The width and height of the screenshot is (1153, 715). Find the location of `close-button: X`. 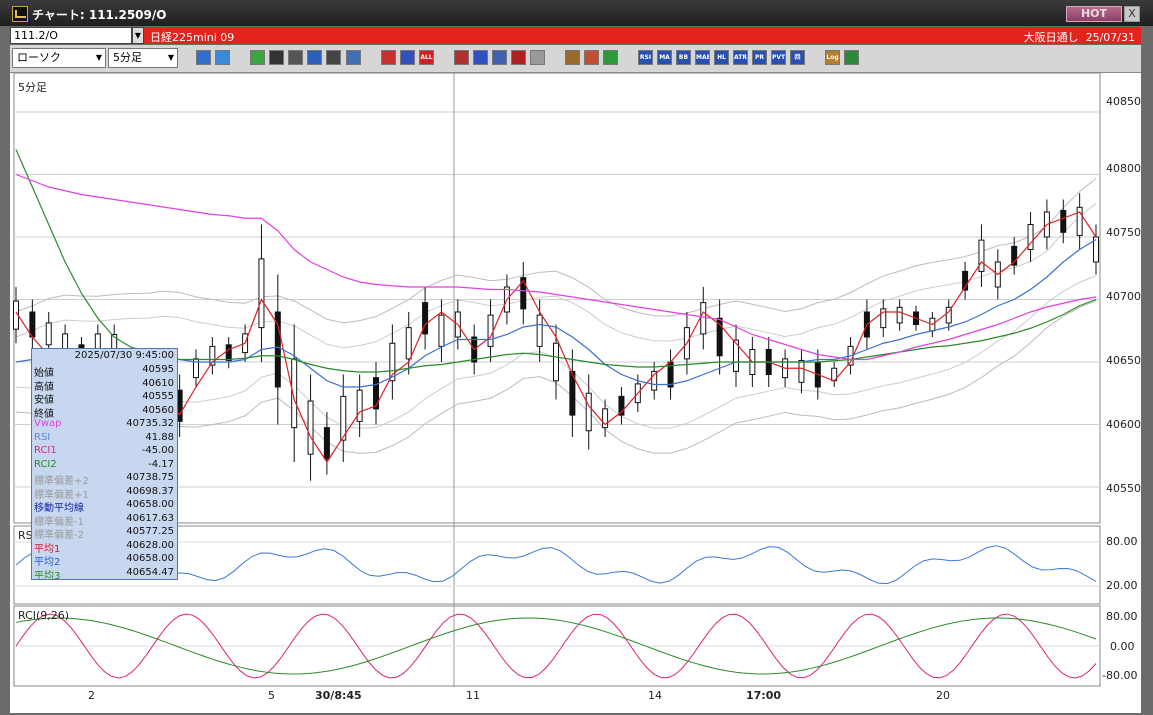

close-button: X is located at coordinates (1132, 14).